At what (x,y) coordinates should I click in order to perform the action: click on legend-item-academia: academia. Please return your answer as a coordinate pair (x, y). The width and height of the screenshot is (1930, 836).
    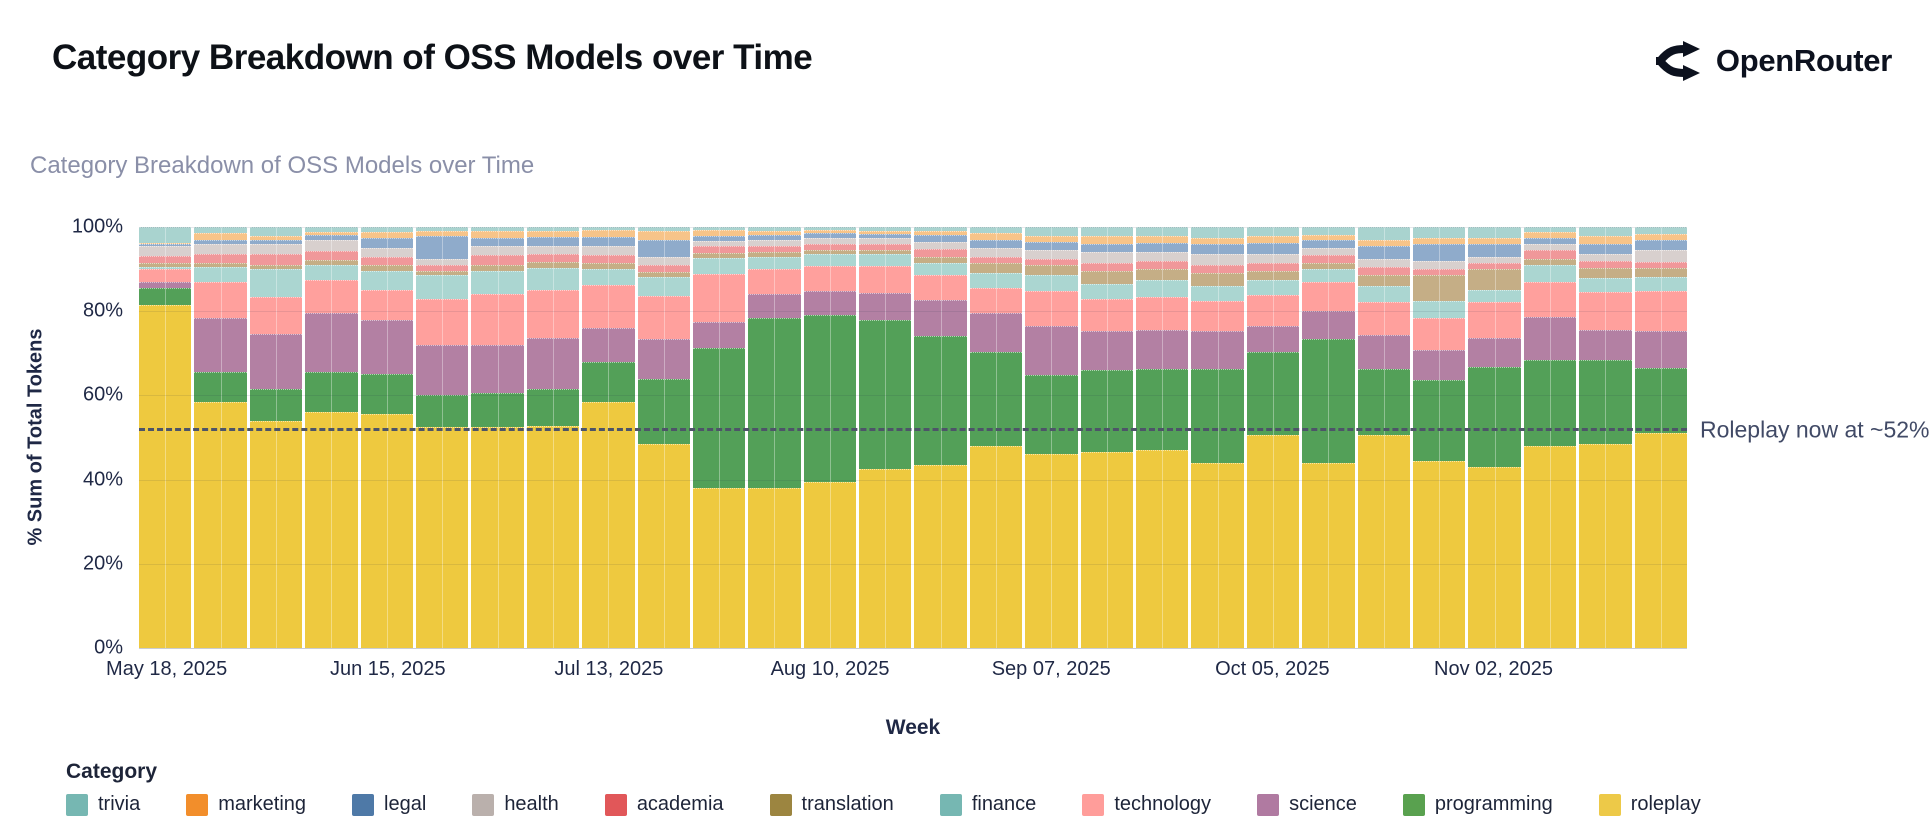
    Looking at the image, I should click on (664, 804).